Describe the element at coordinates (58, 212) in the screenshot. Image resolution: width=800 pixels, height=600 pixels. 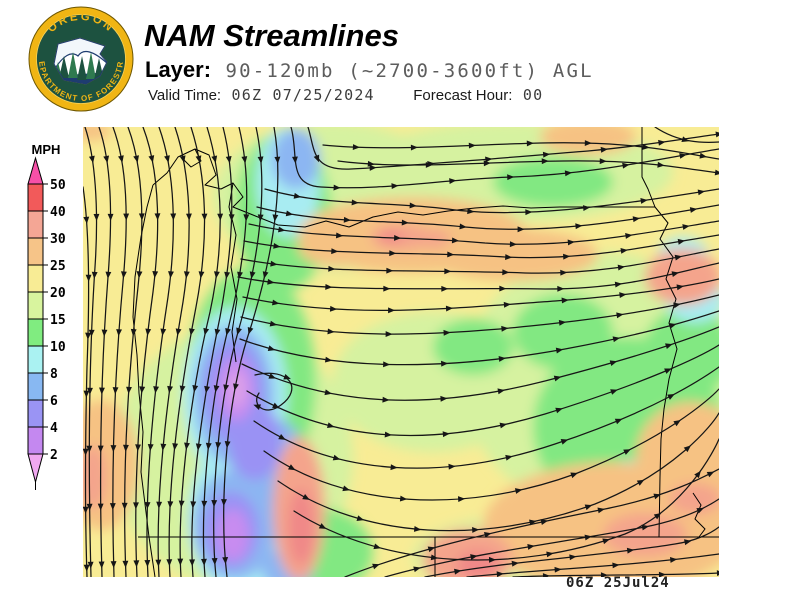
I see `legend-tick-label: 40` at that location.